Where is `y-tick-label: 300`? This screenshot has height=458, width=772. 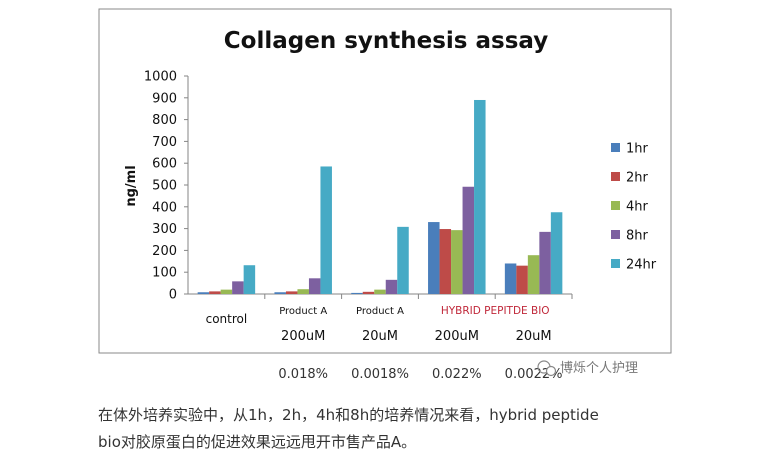
y-tick-label: 300 is located at coordinates (164, 229).